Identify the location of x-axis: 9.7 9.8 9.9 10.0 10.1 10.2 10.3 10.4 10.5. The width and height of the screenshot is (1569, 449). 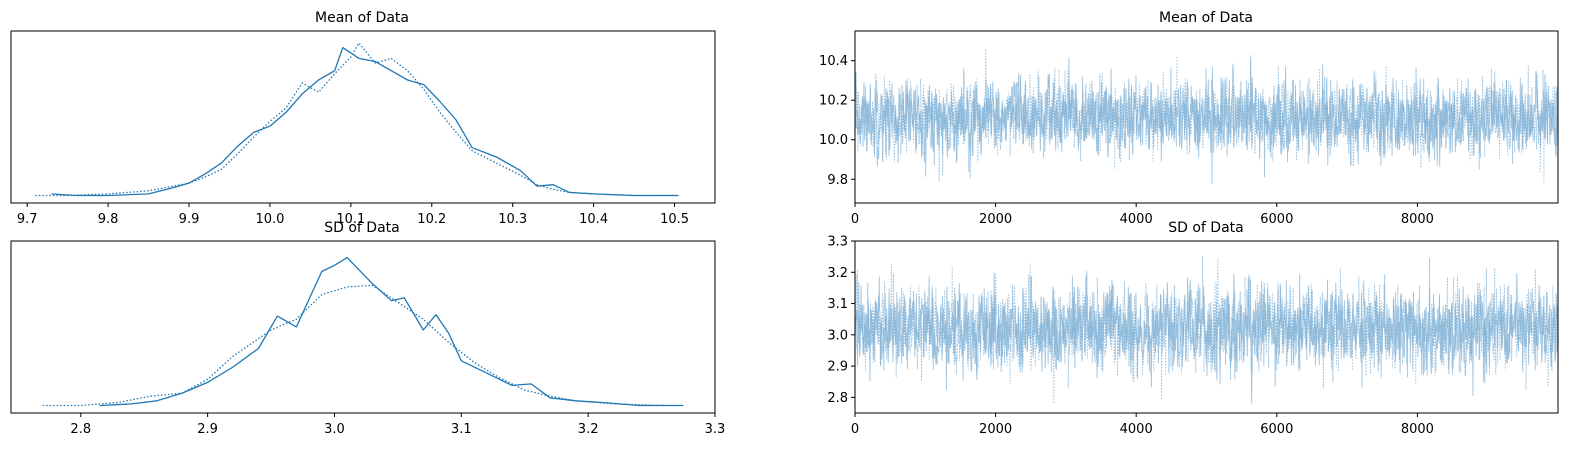
(353, 215).